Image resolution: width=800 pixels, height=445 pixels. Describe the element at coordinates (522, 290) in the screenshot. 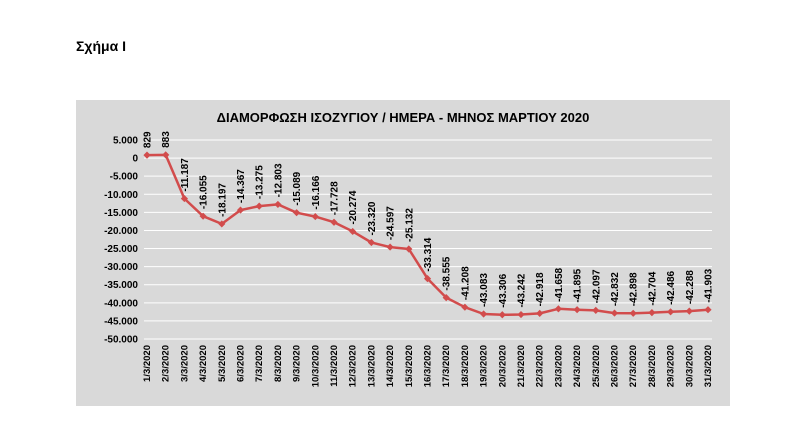

I see `data-label: -43.242` at that location.